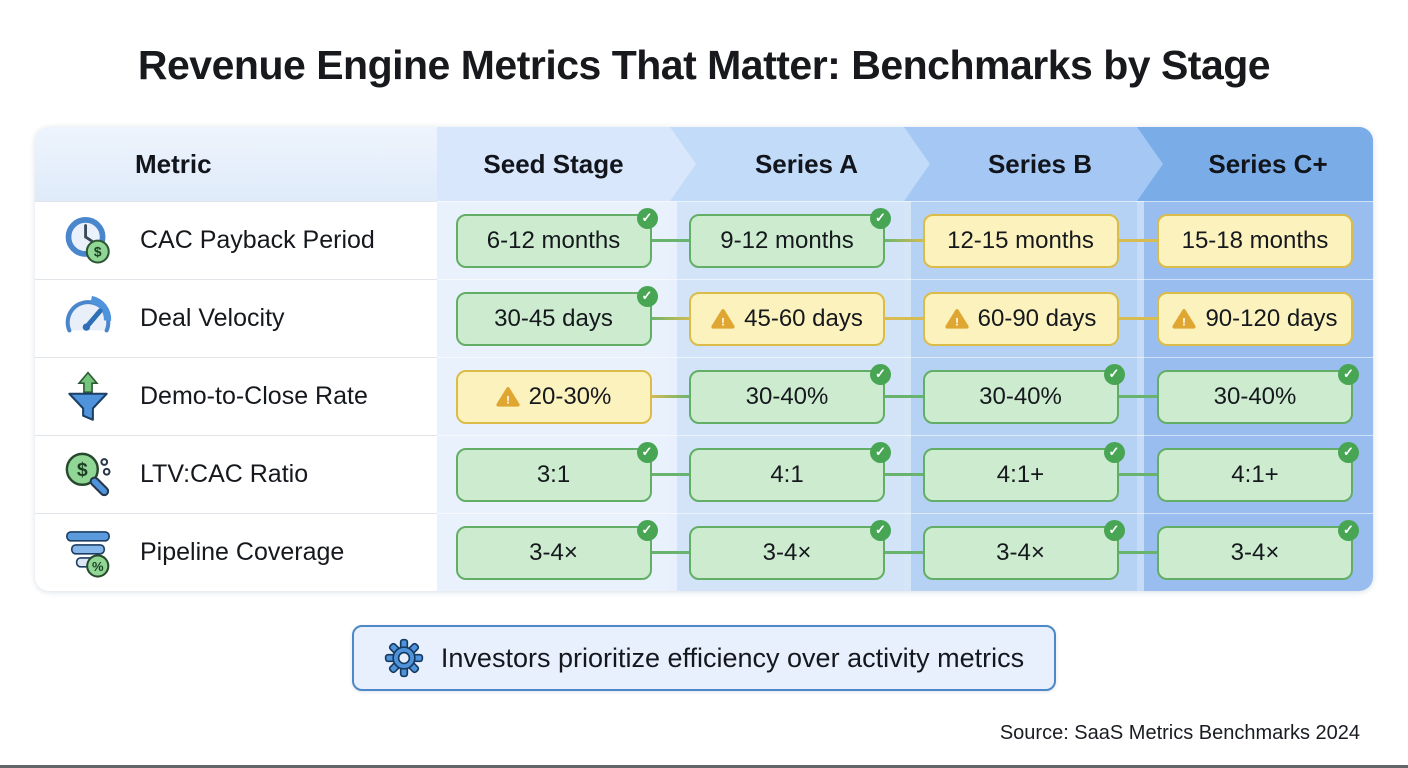 The width and height of the screenshot is (1408, 768). I want to click on benchmark-cell: 12-15 months, so click(1010, 240).